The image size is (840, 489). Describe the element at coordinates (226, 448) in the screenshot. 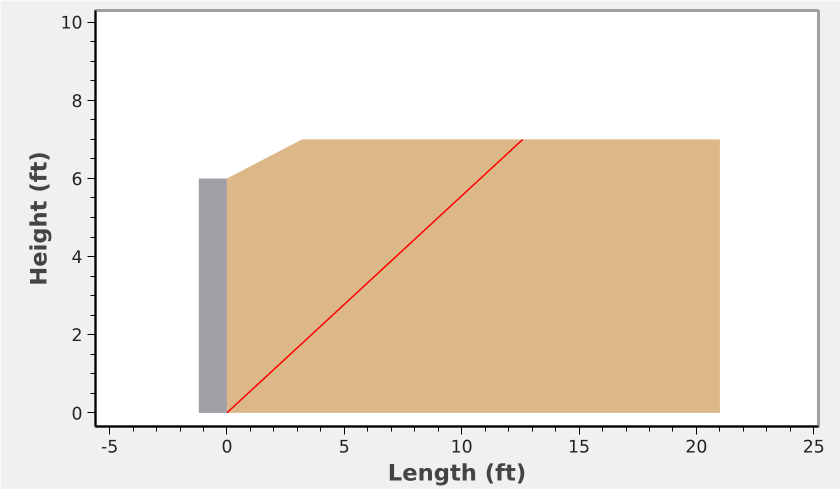

I see `x-tick-label: 0` at that location.